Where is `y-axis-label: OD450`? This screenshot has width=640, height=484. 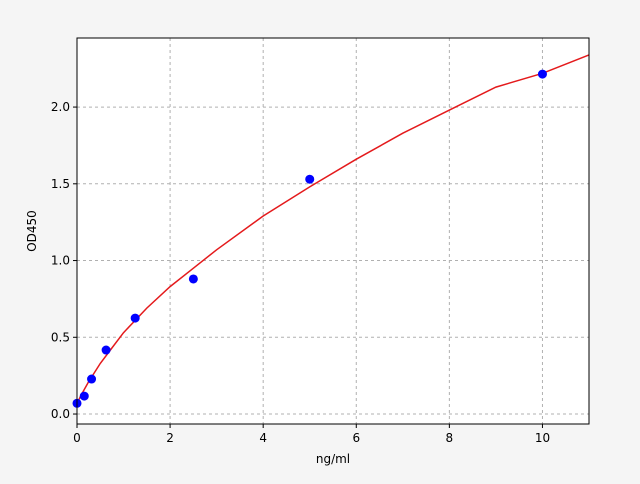 y-axis-label: OD450 is located at coordinates (32, 231).